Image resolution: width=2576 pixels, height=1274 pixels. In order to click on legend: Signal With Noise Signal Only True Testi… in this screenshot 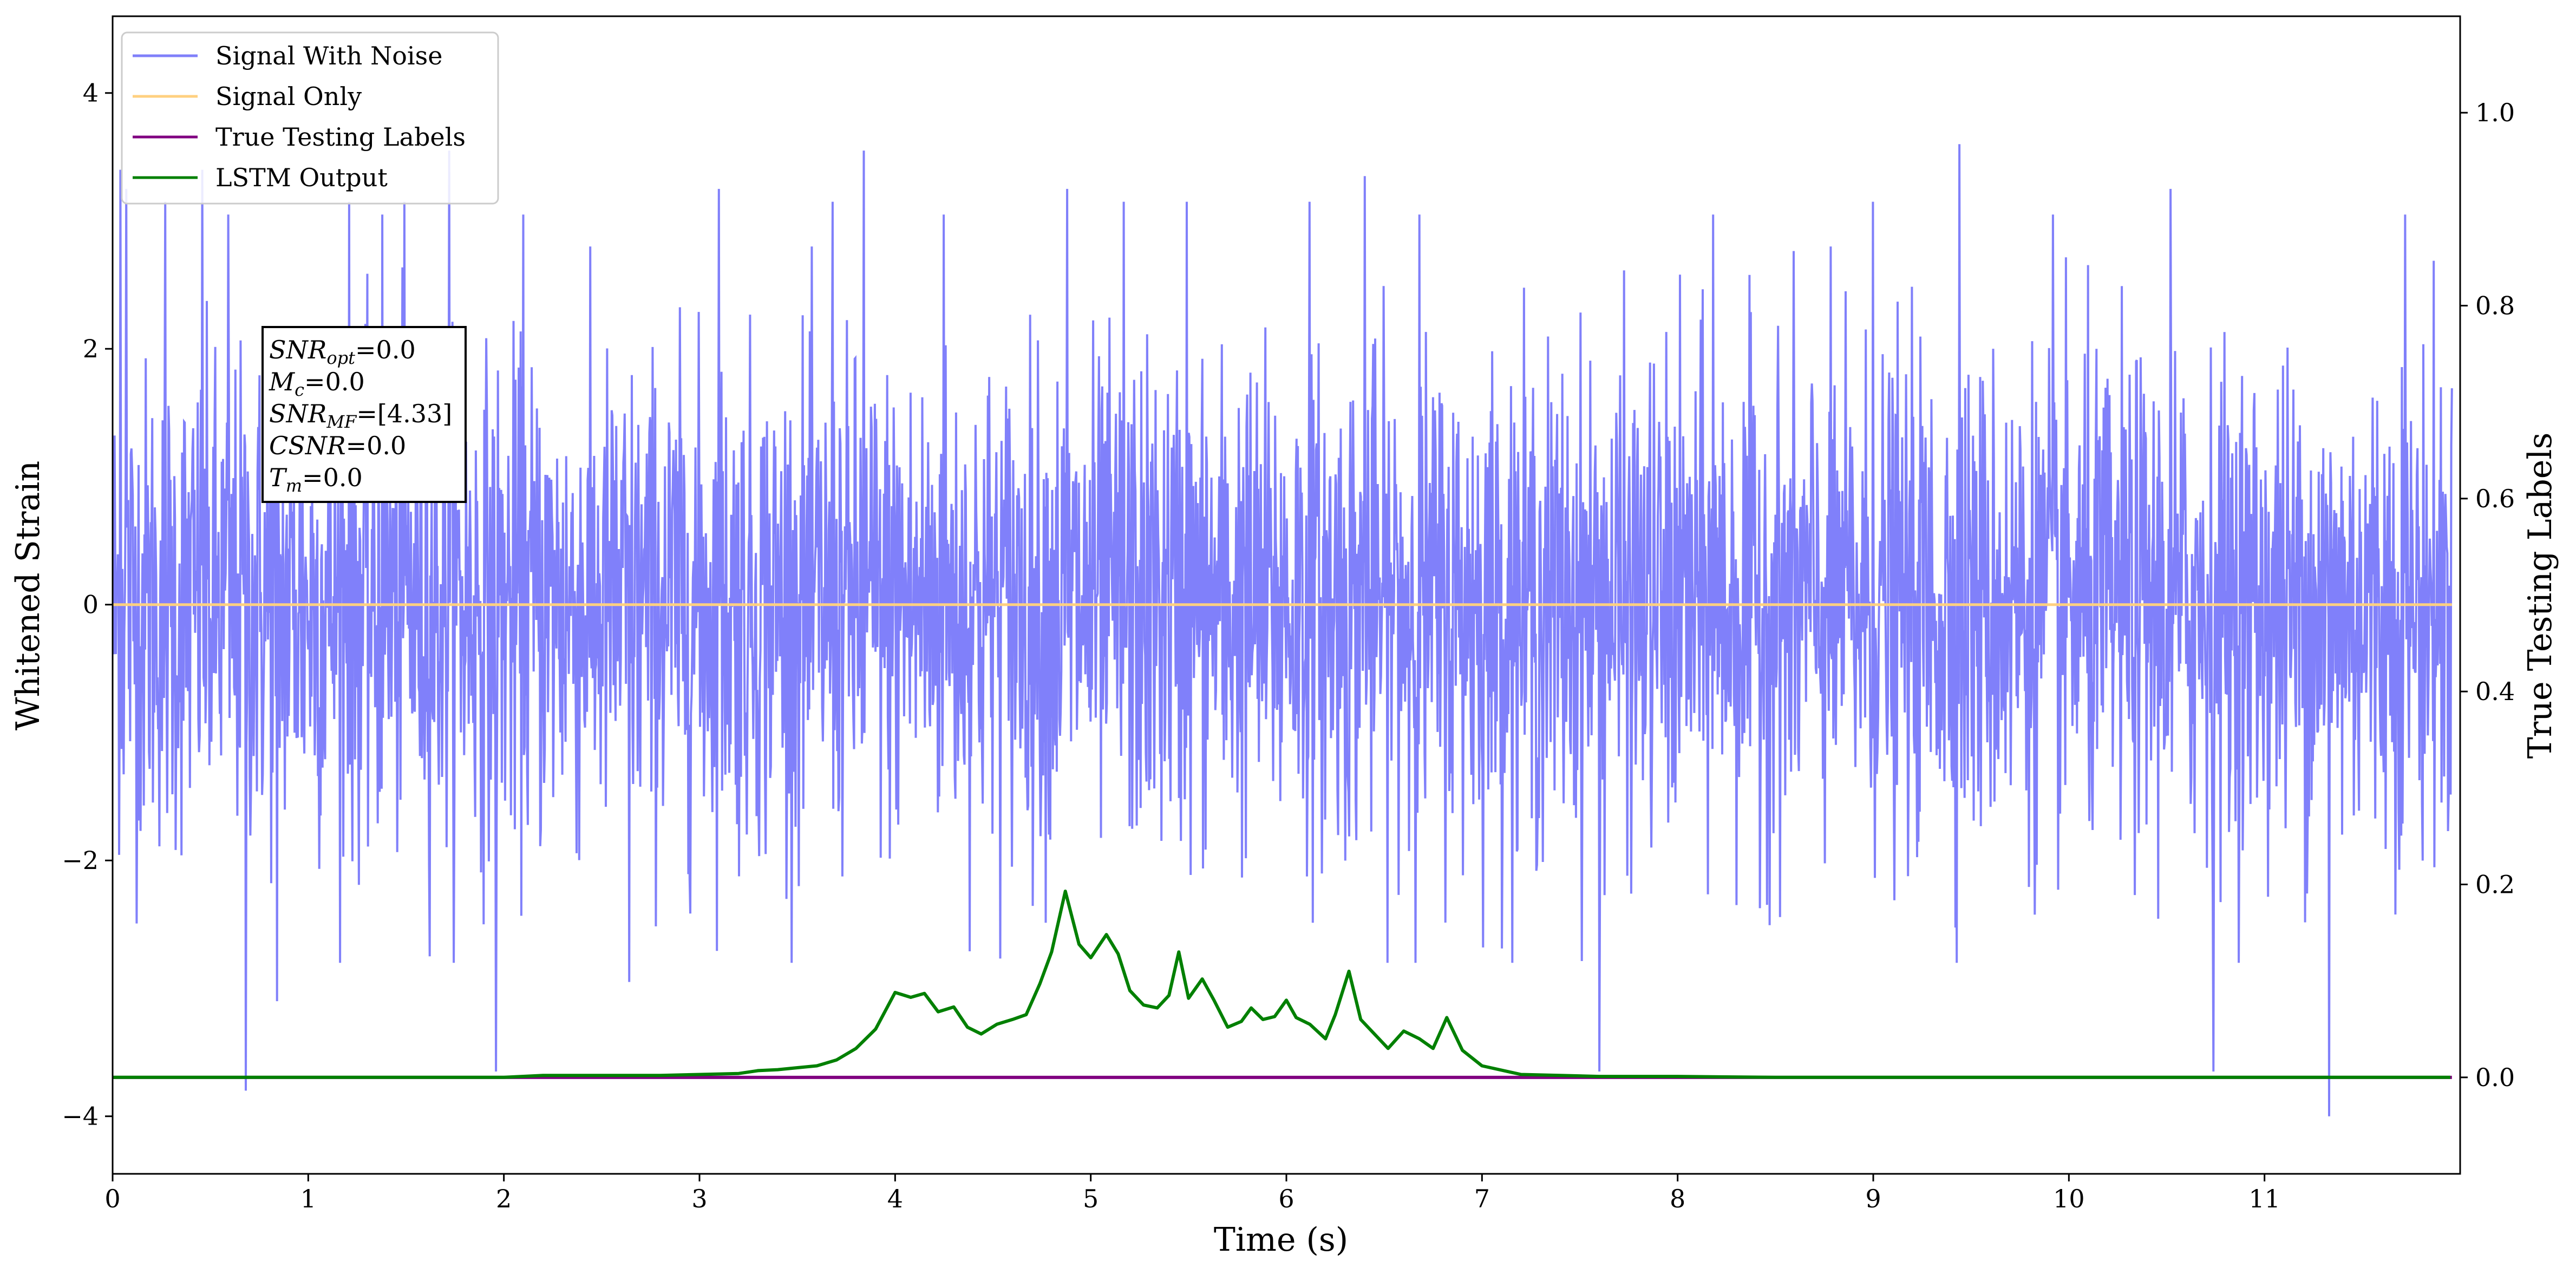, I will do `click(310, 118)`.